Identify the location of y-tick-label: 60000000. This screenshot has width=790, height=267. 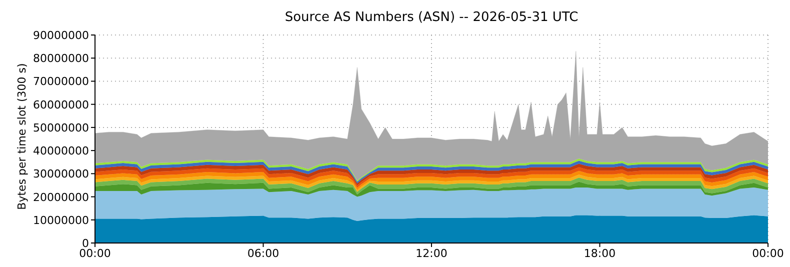
(61, 105).